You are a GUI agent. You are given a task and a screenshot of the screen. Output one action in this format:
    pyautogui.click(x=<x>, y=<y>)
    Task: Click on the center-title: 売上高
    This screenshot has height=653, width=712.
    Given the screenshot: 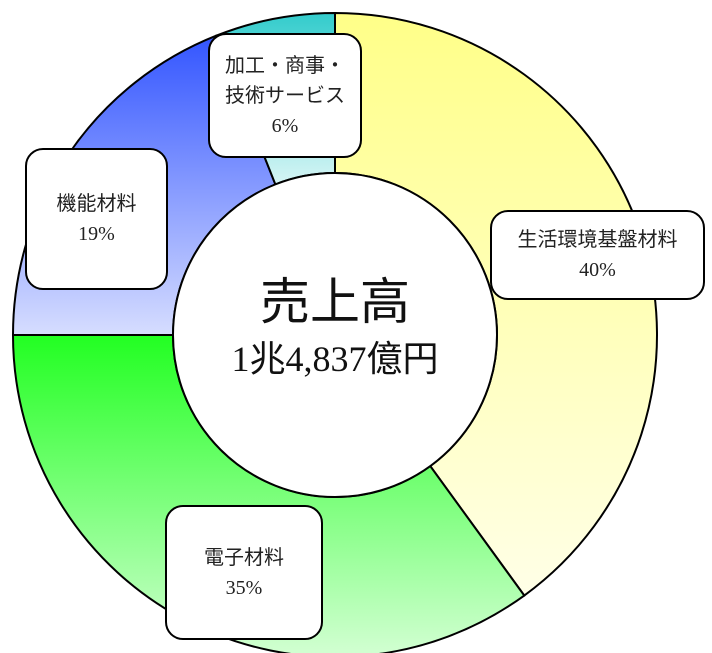 What is the action you would take?
    pyautogui.click(x=335, y=302)
    